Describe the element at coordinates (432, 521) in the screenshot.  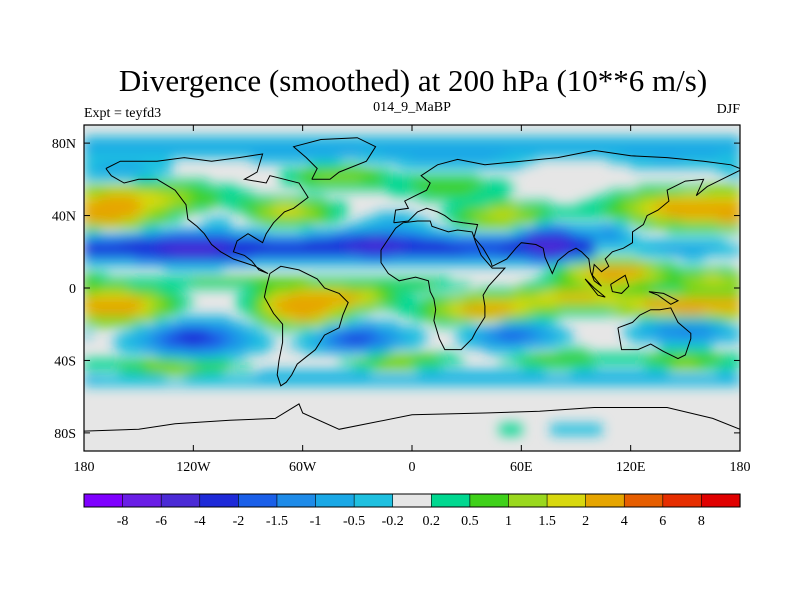
I see `colorbar-label: 0.2` at that location.